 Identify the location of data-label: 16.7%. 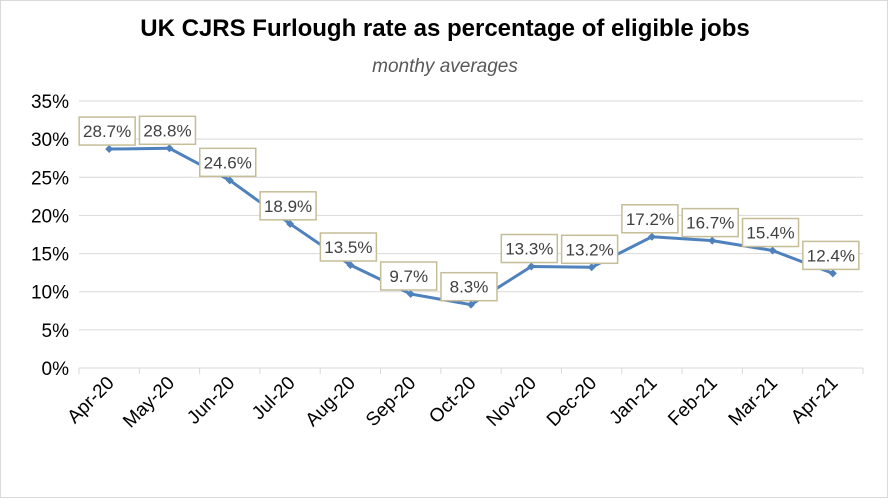
(710, 223).